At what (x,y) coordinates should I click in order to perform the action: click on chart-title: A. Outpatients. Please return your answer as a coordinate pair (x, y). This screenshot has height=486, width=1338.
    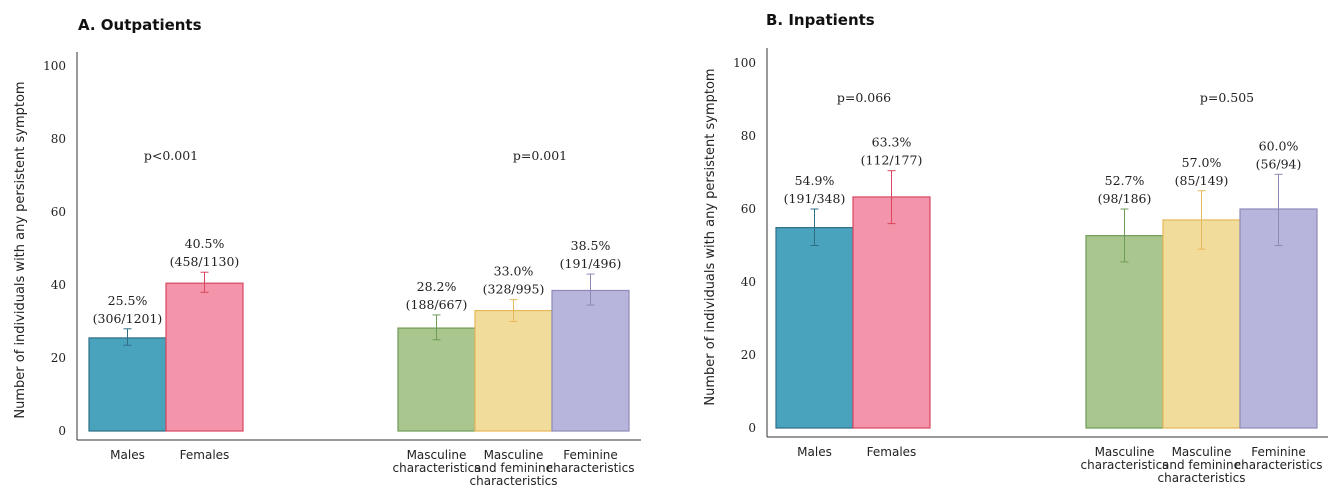
    Looking at the image, I should click on (140, 25).